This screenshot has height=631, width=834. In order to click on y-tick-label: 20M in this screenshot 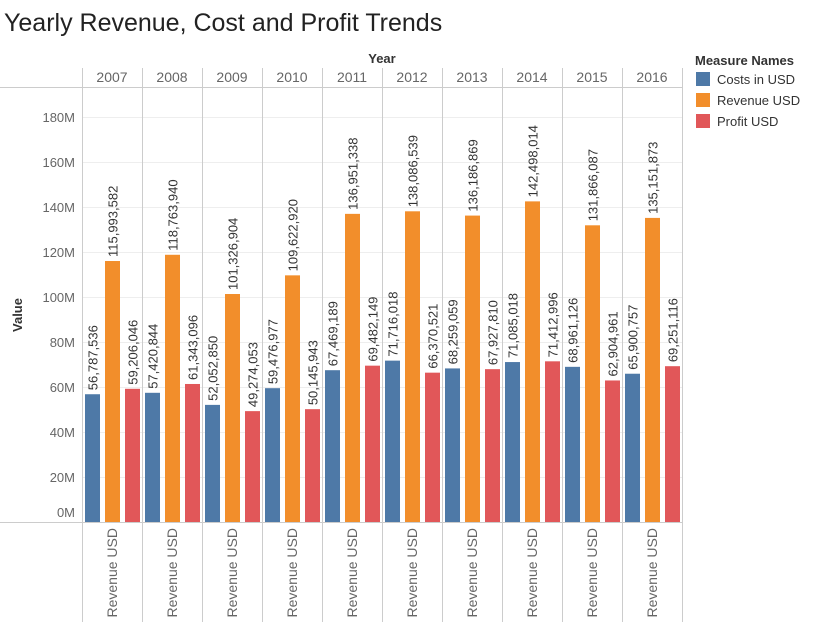, I will do `click(62, 477)`.